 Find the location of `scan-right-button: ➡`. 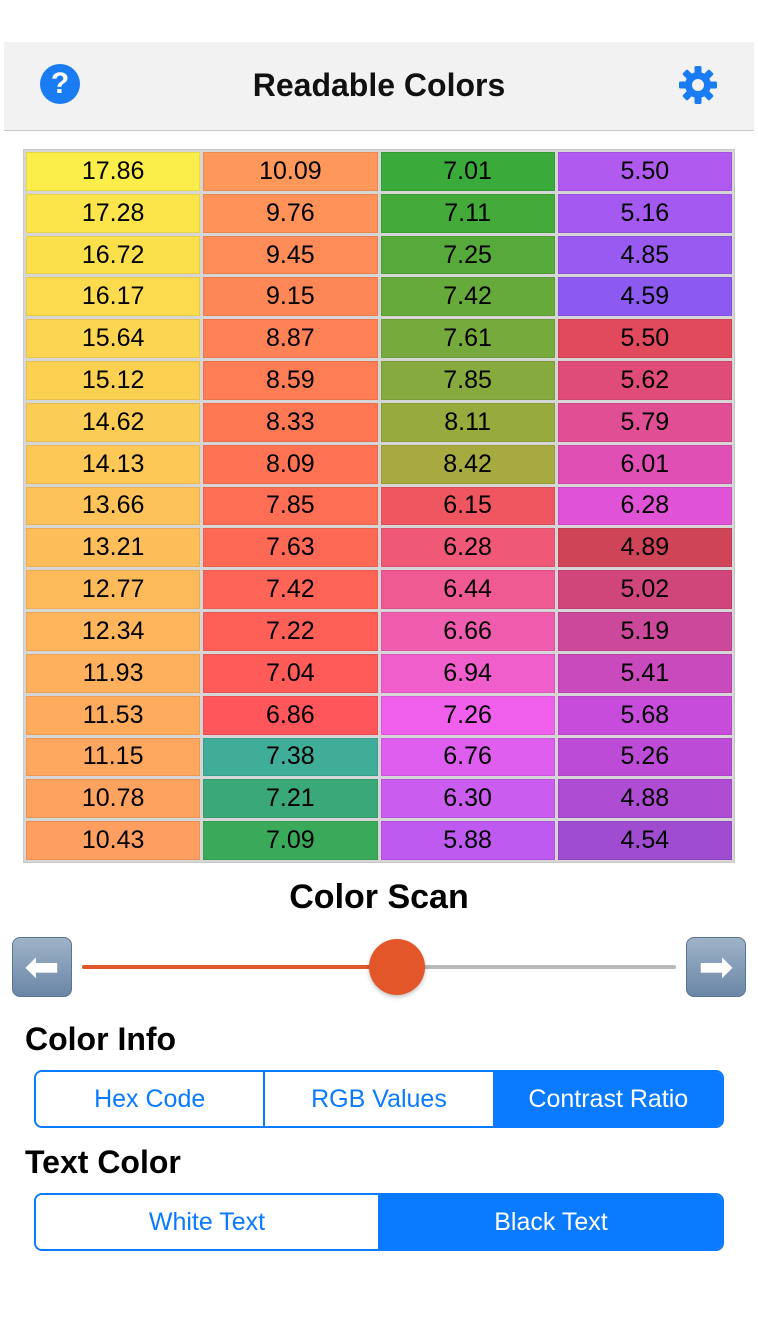

scan-right-button: ➡ is located at coordinates (716, 967).